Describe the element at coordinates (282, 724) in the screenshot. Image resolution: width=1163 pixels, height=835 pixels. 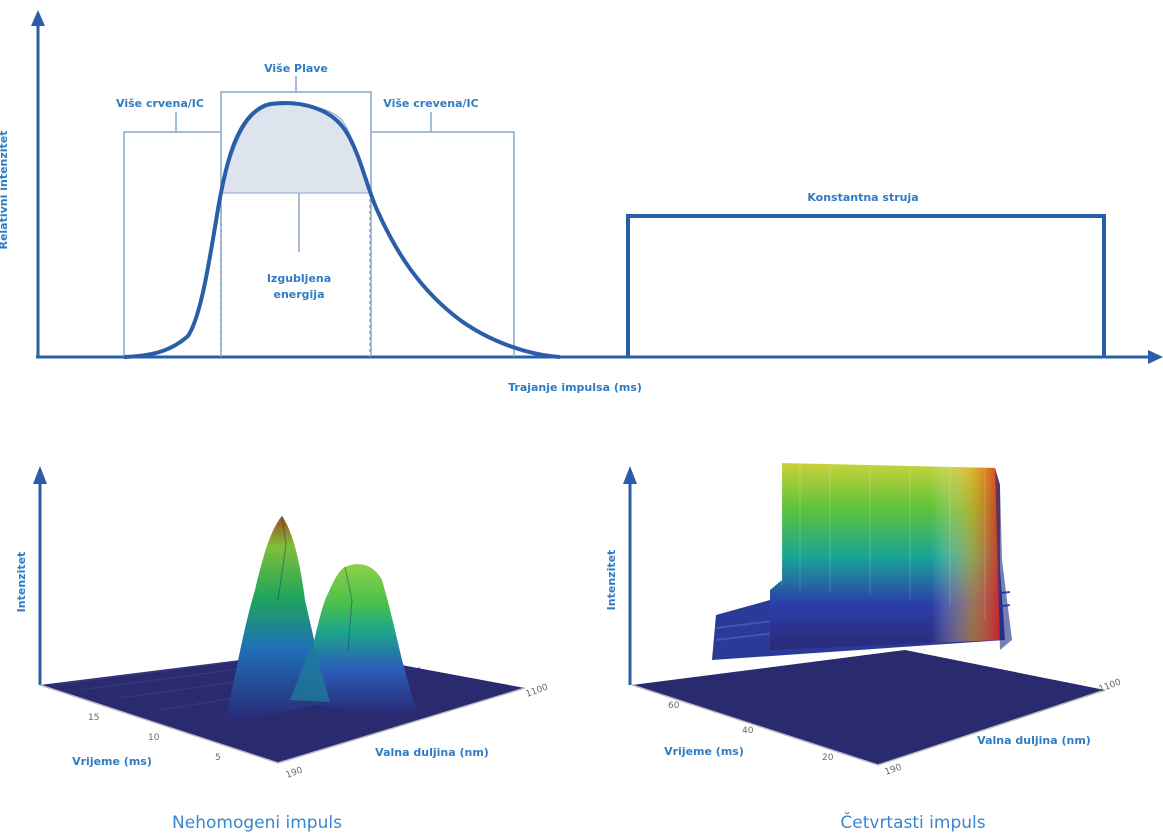
I see `bl-floor-edge` at that location.